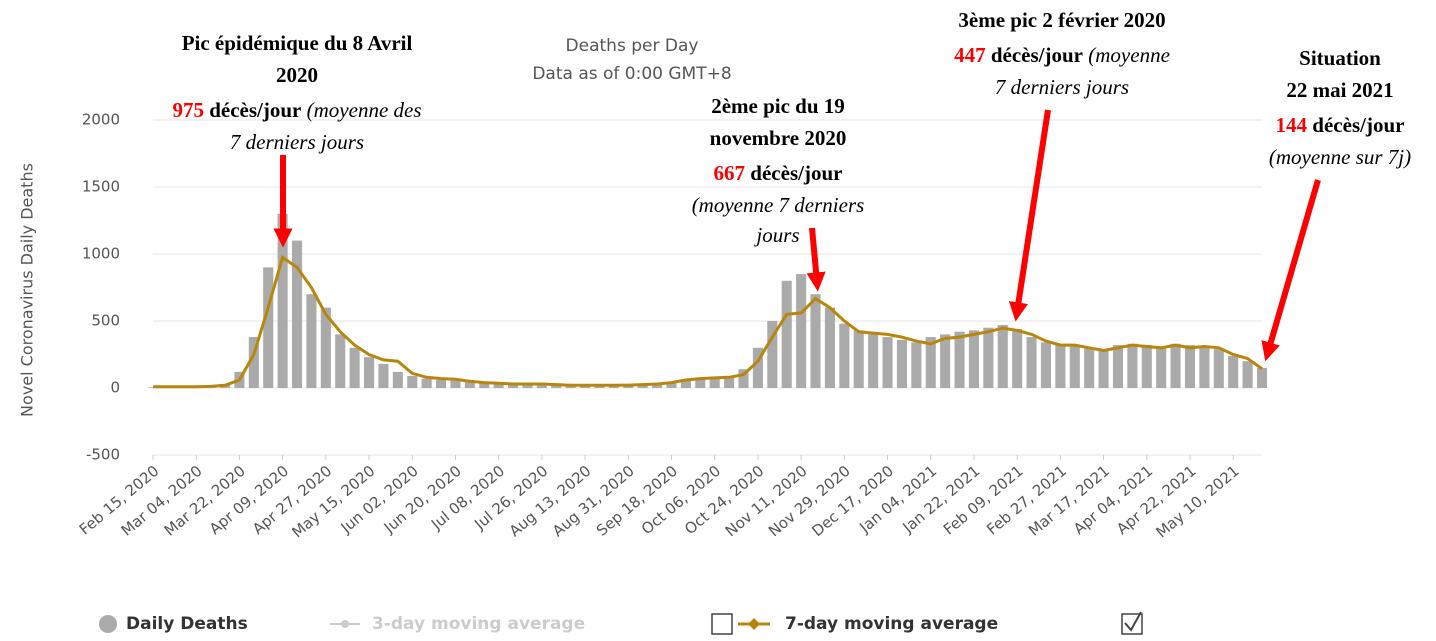 The width and height of the screenshot is (1436, 641). Describe the element at coordinates (297, 43) in the screenshot. I see `annotation-title: Pic épidémique du 8 Avril` at that location.